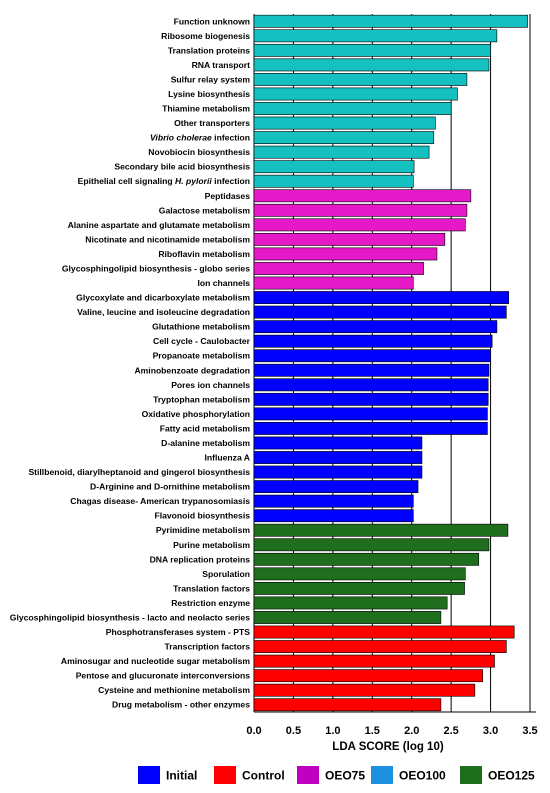  What do you see at coordinates (182, 167) in the screenshot?
I see `category-label-part: Secondary bile acid biosynthesis` at bounding box center [182, 167].